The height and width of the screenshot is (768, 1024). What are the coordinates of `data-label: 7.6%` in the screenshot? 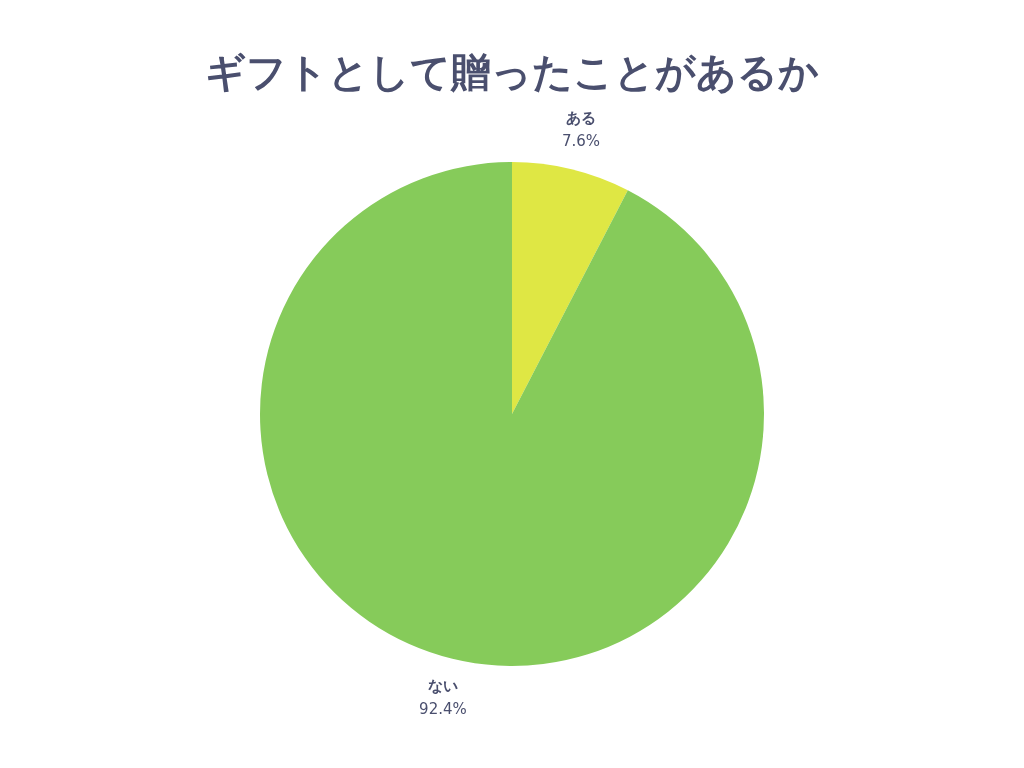 It's located at (581, 141).